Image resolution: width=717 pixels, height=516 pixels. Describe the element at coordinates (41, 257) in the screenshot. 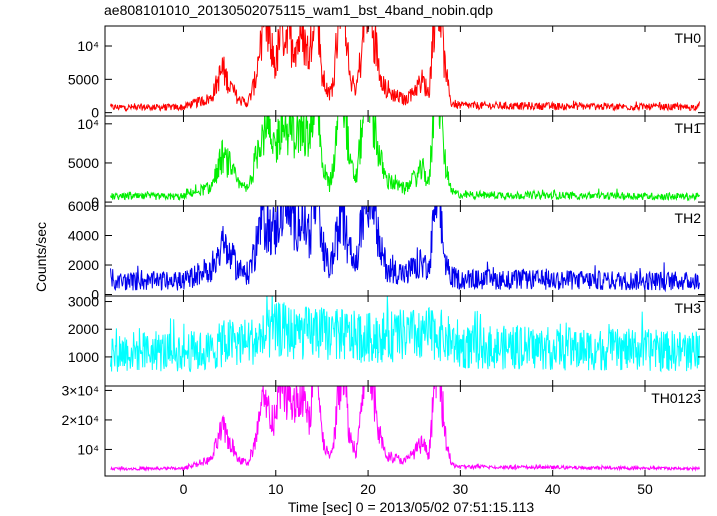

I see `y-axis-label: Counts/sec` at that location.